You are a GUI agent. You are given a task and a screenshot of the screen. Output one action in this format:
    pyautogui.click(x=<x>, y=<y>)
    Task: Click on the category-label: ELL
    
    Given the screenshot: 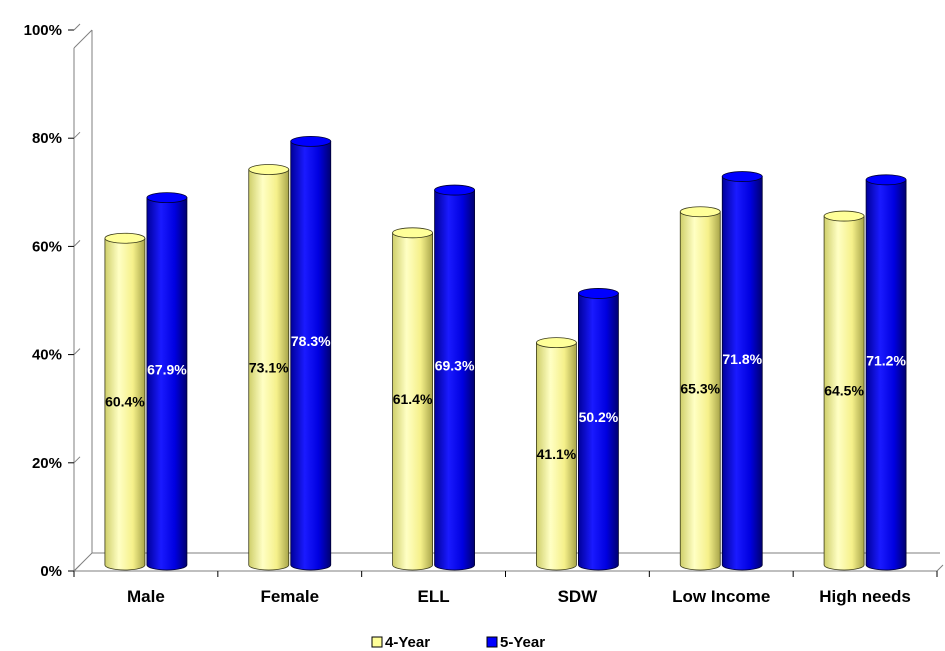 What is the action you would take?
    pyautogui.click(x=434, y=596)
    